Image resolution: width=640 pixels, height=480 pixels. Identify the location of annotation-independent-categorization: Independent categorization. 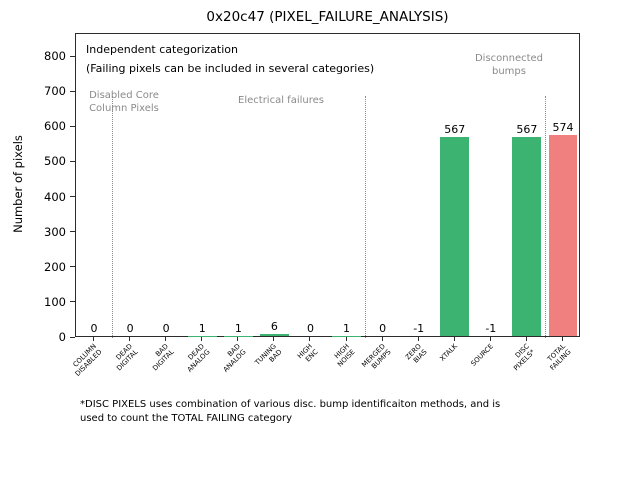
(162, 49).